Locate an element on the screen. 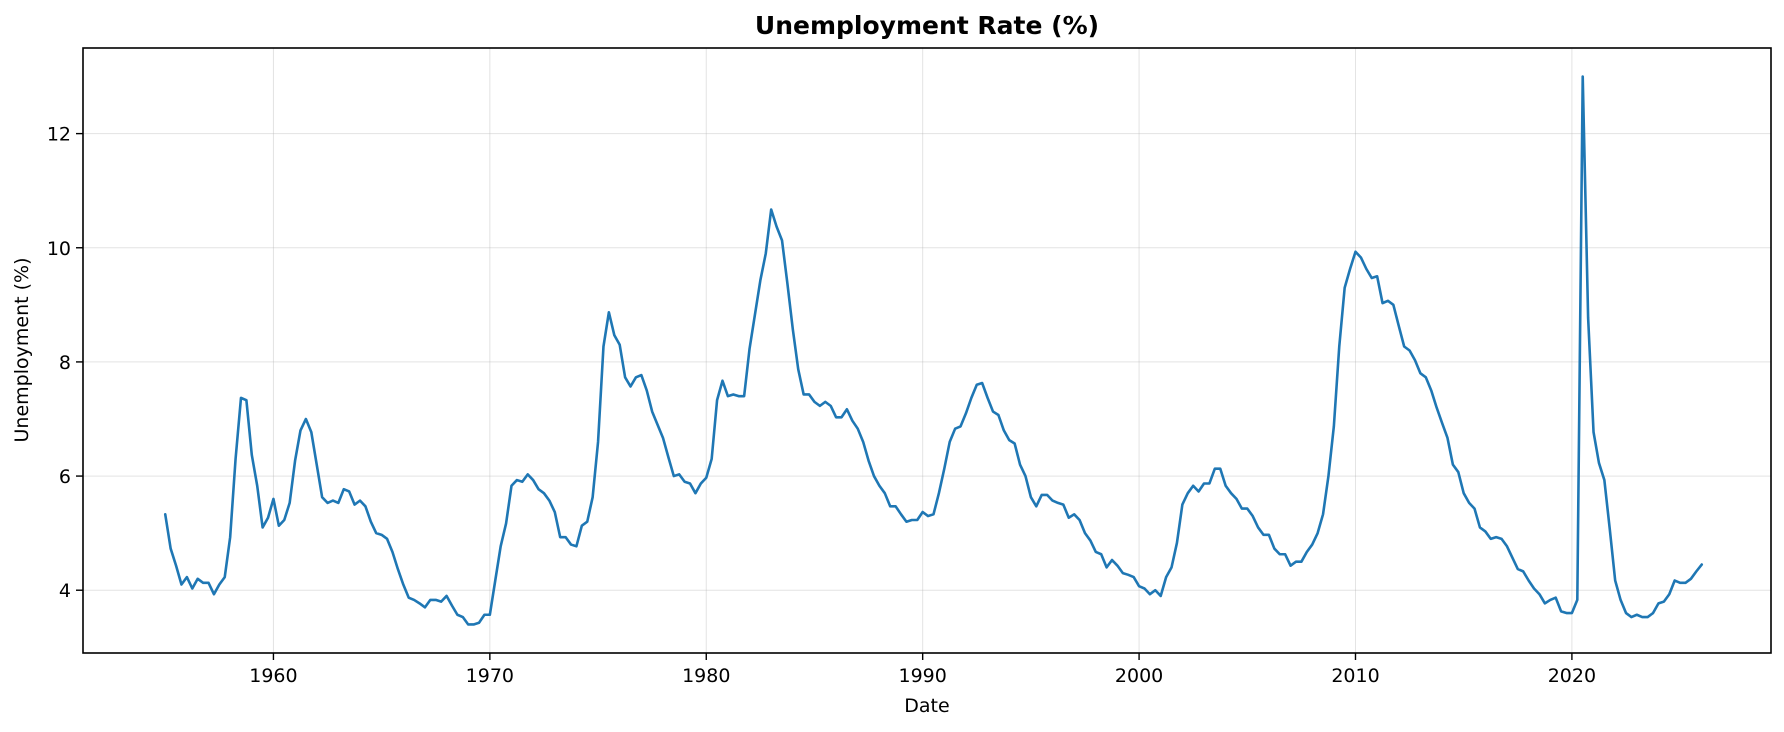 The width and height of the screenshot is (1784, 732). y-axis-ticks: 4 6 8 10 12 is located at coordinates (65, 363).